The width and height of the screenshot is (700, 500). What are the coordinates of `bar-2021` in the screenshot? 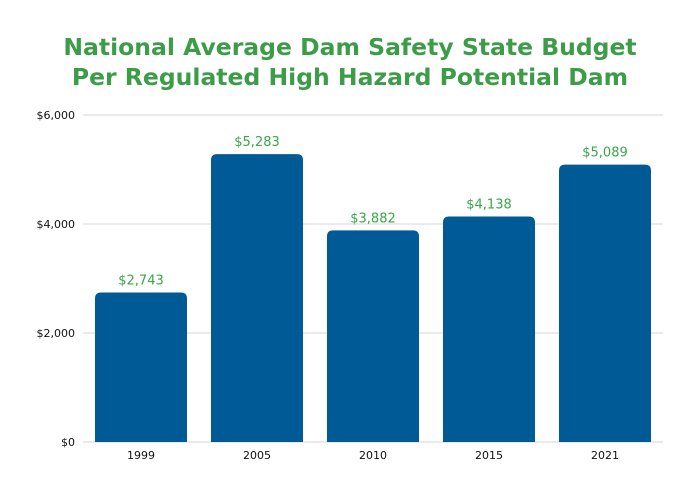 It's located at (605, 303).